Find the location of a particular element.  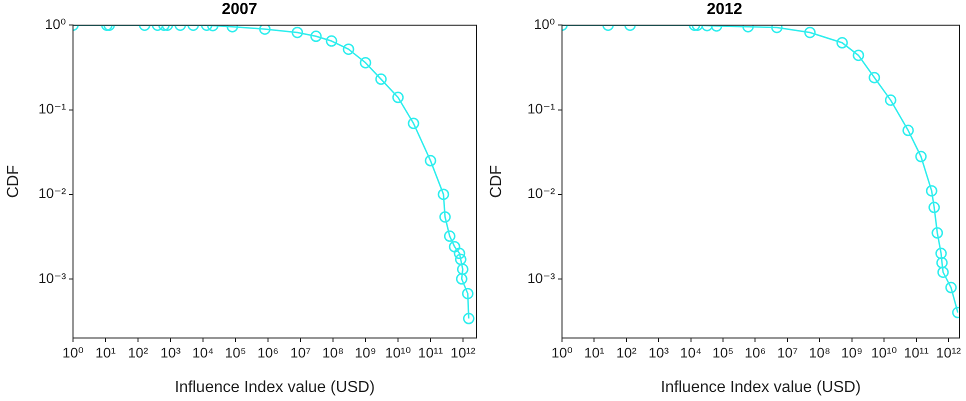

chart-title: 2012 is located at coordinates (724, 9).